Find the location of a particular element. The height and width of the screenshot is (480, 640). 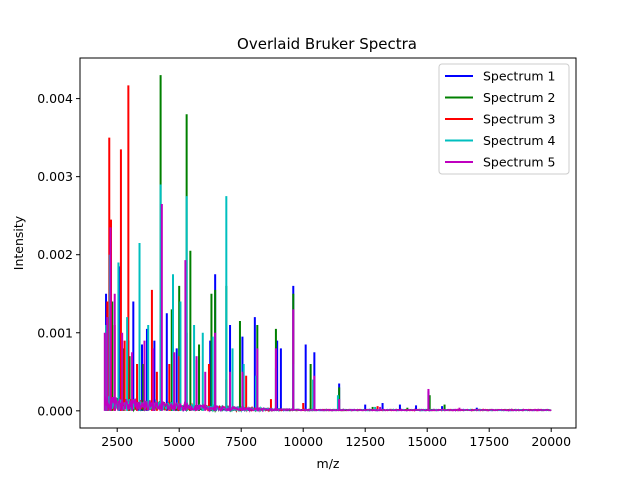

legend-label: Spectrum 1 is located at coordinates (519, 76).